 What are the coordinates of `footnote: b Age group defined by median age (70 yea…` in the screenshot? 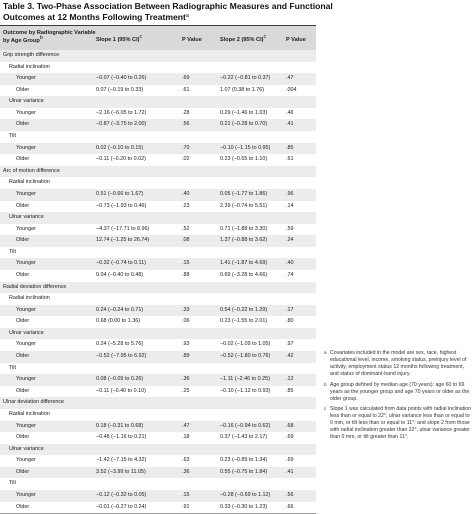 It's located at (397, 392).